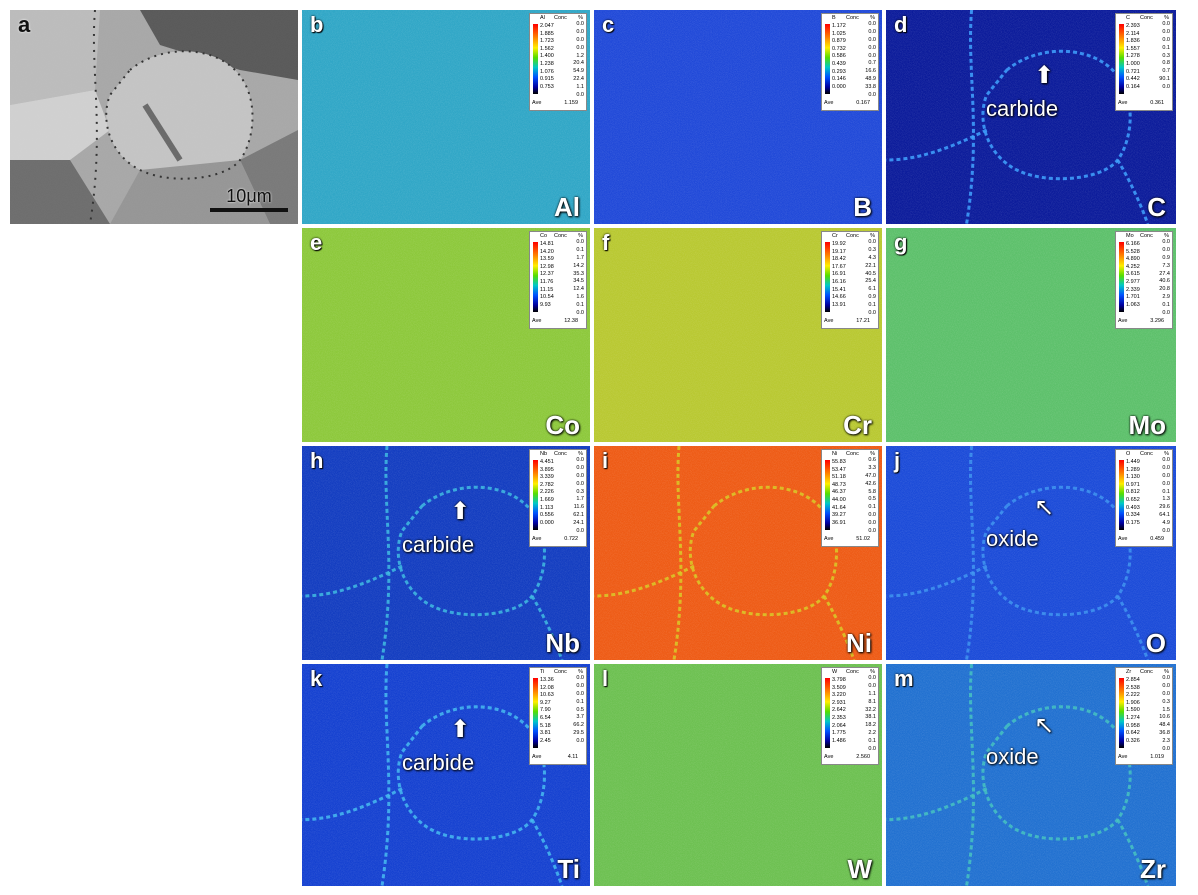 Image resolution: width=1198 pixels, height=895 pixels. What do you see at coordinates (316, 678) in the screenshot?
I see `panel-letter: k` at bounding box center [316, 678].